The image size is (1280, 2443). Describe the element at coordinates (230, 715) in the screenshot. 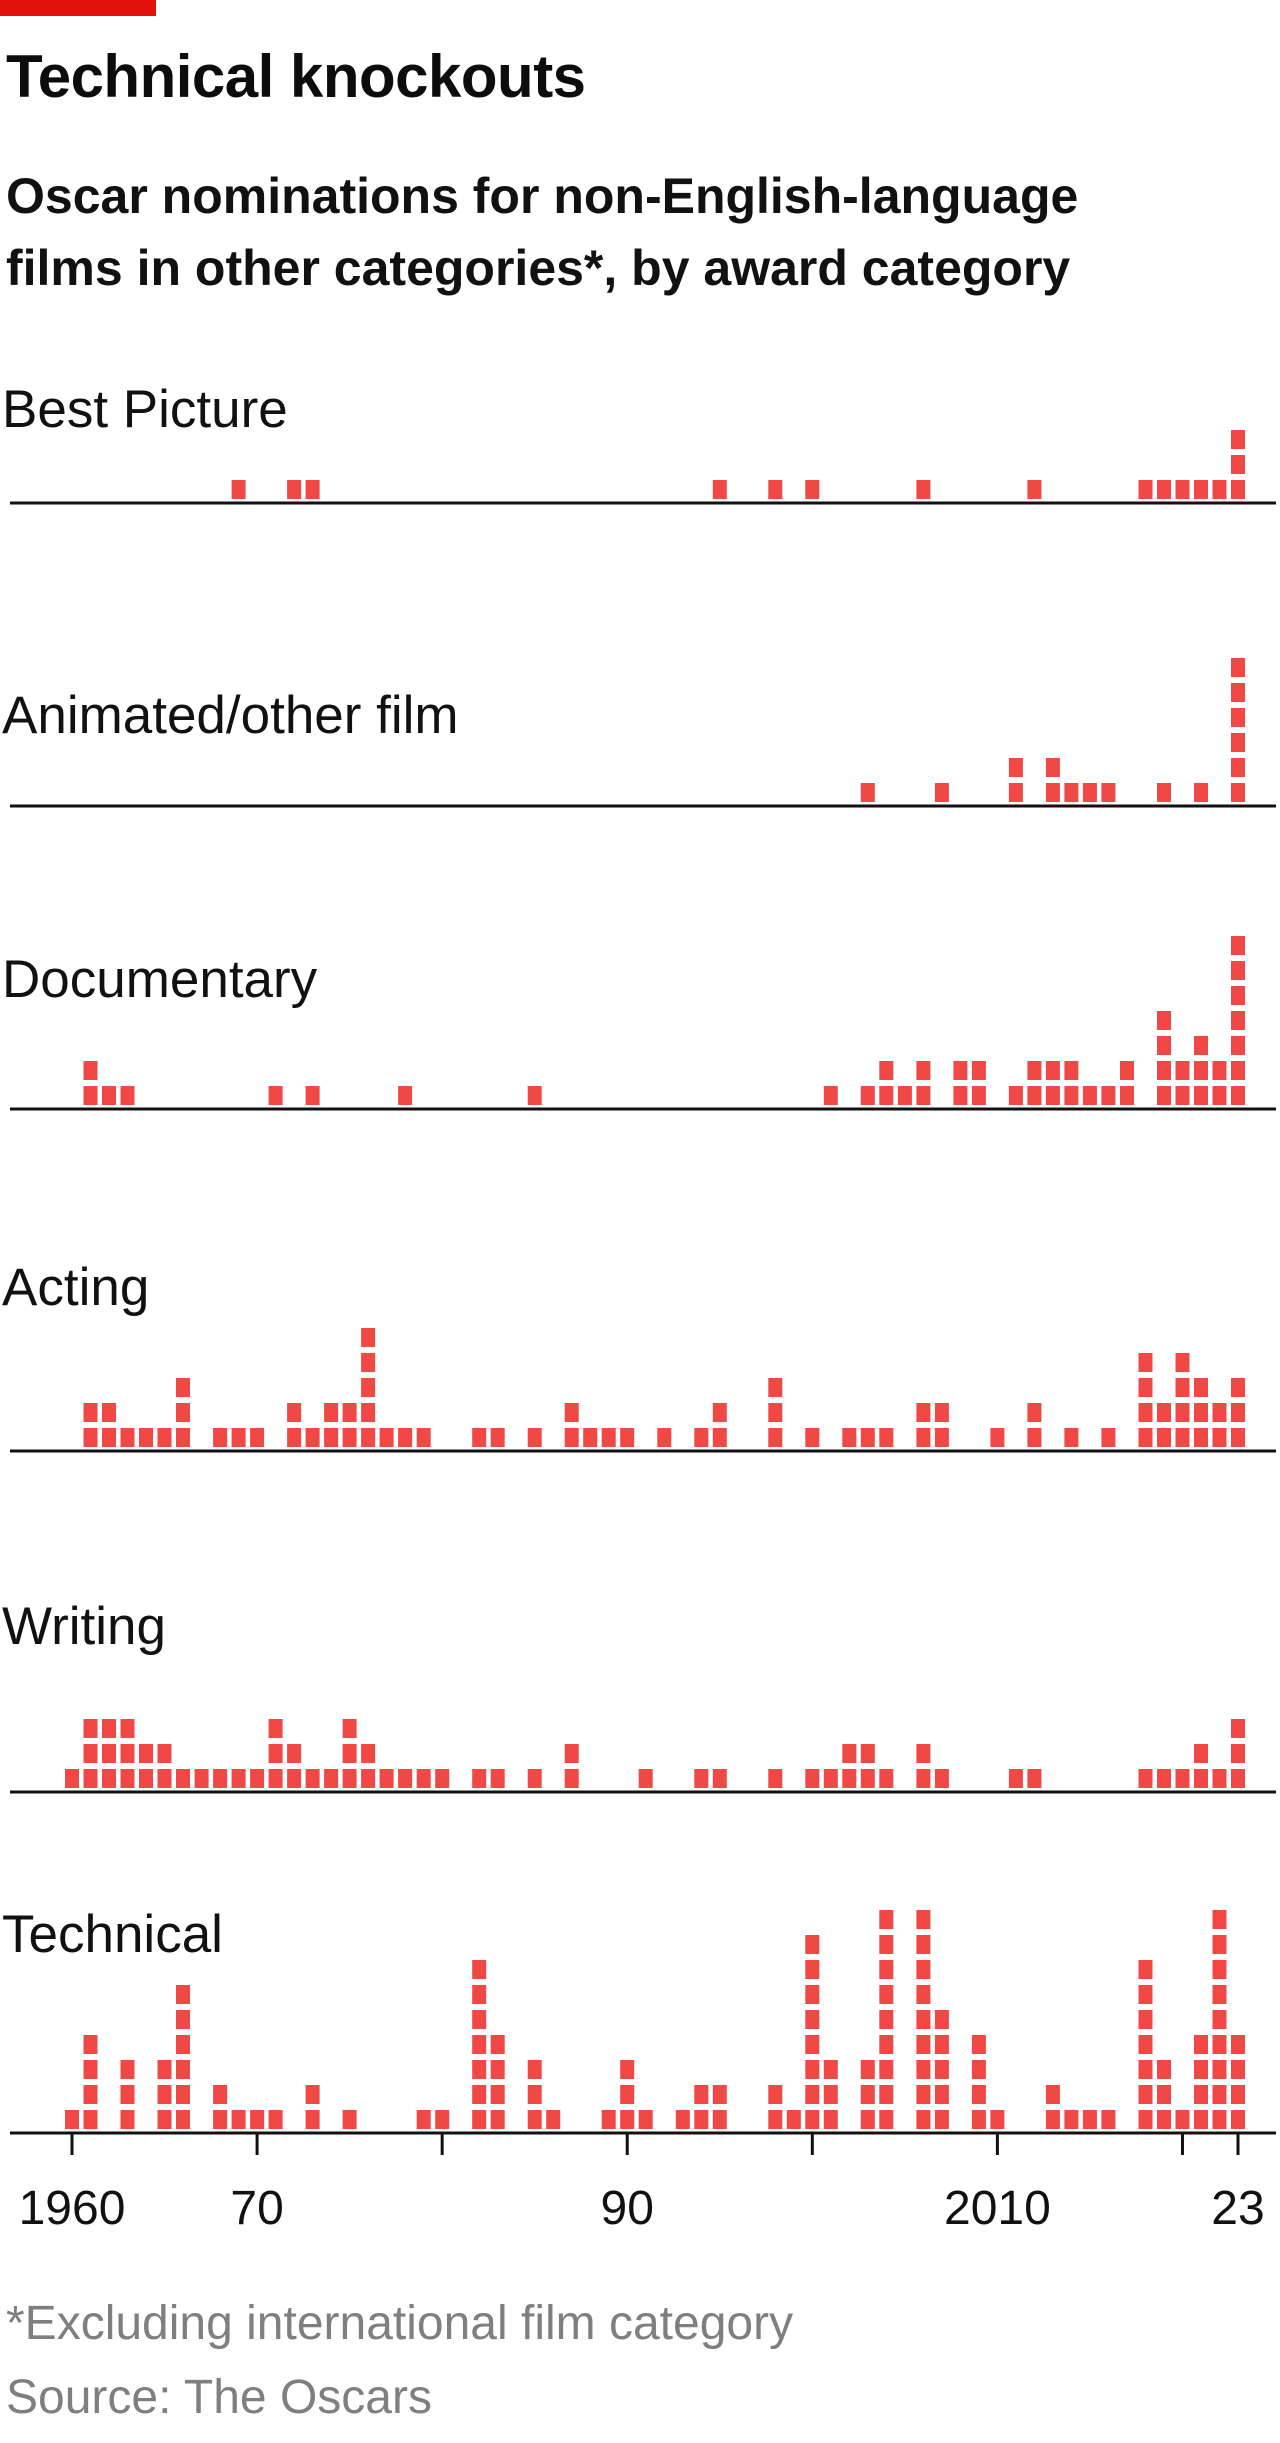

I see `panel-label-animated-other-film: Animated/other film` at that location.